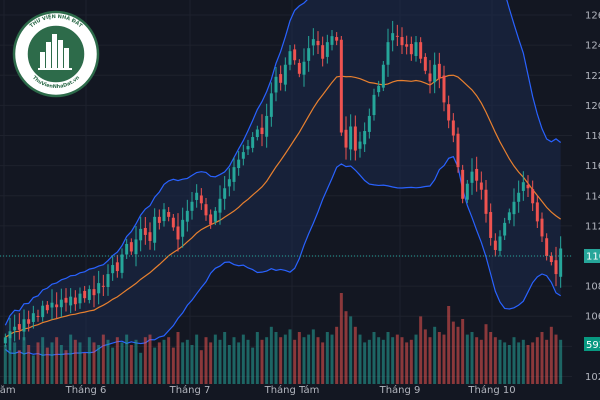 Image resolution: width=600 pixels, height=400 pixels. Describe the element at coordinates (592, 377) in the screenshot. I see `y-tick-label: 102` at that location.